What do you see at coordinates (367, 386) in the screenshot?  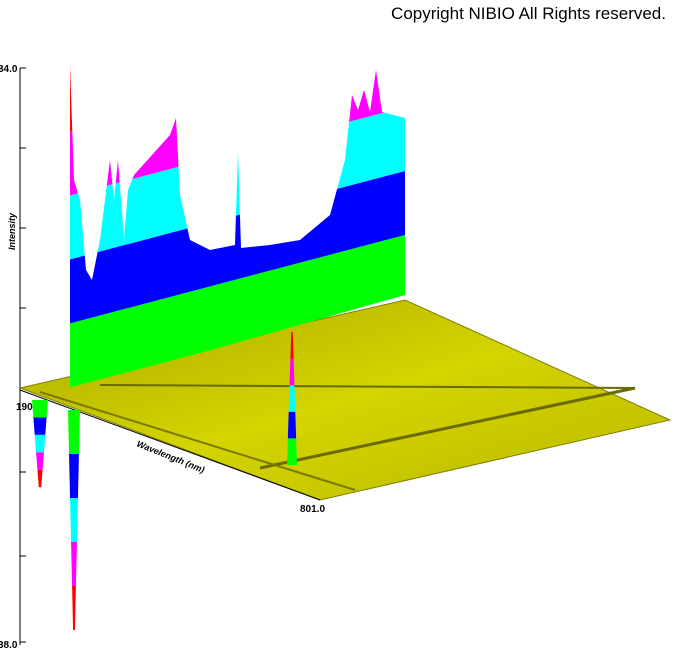 I see `floor-ridge-far` at bounding box center [367, 386].